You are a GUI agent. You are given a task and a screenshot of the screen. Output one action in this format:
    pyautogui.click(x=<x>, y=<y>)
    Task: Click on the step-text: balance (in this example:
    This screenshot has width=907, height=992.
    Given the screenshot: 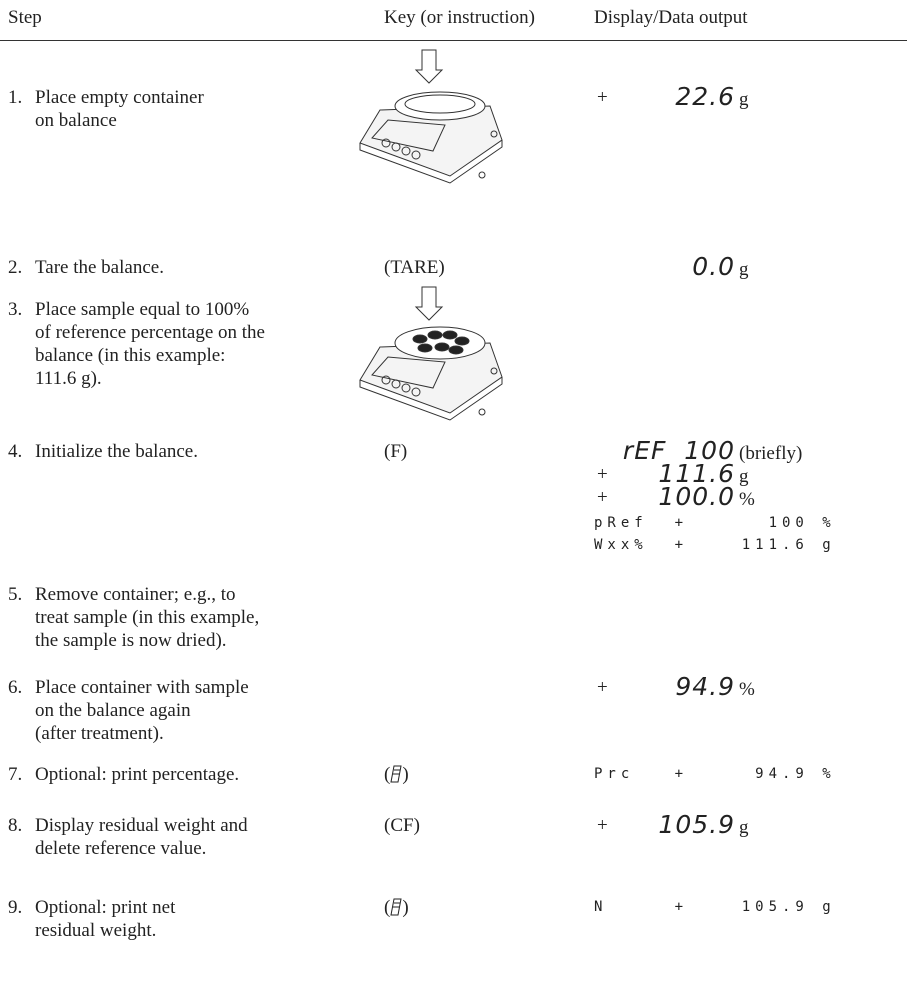 What is the action you would take?
    pyautogui.click(x=130, y=355)
    